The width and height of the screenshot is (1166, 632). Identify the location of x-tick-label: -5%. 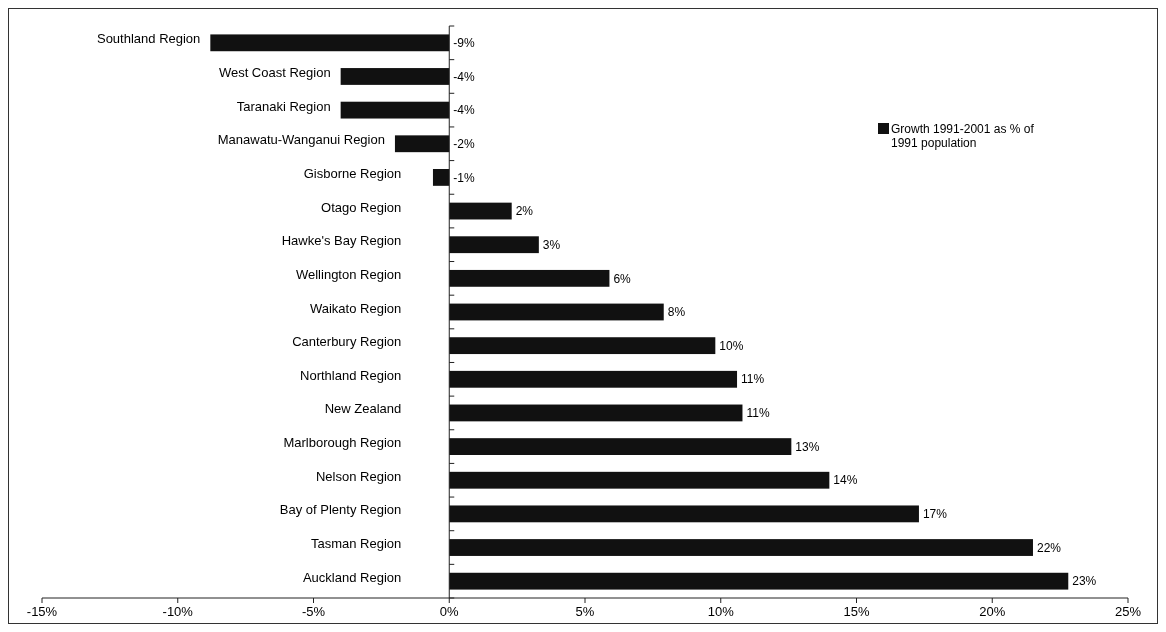
(313, 611).